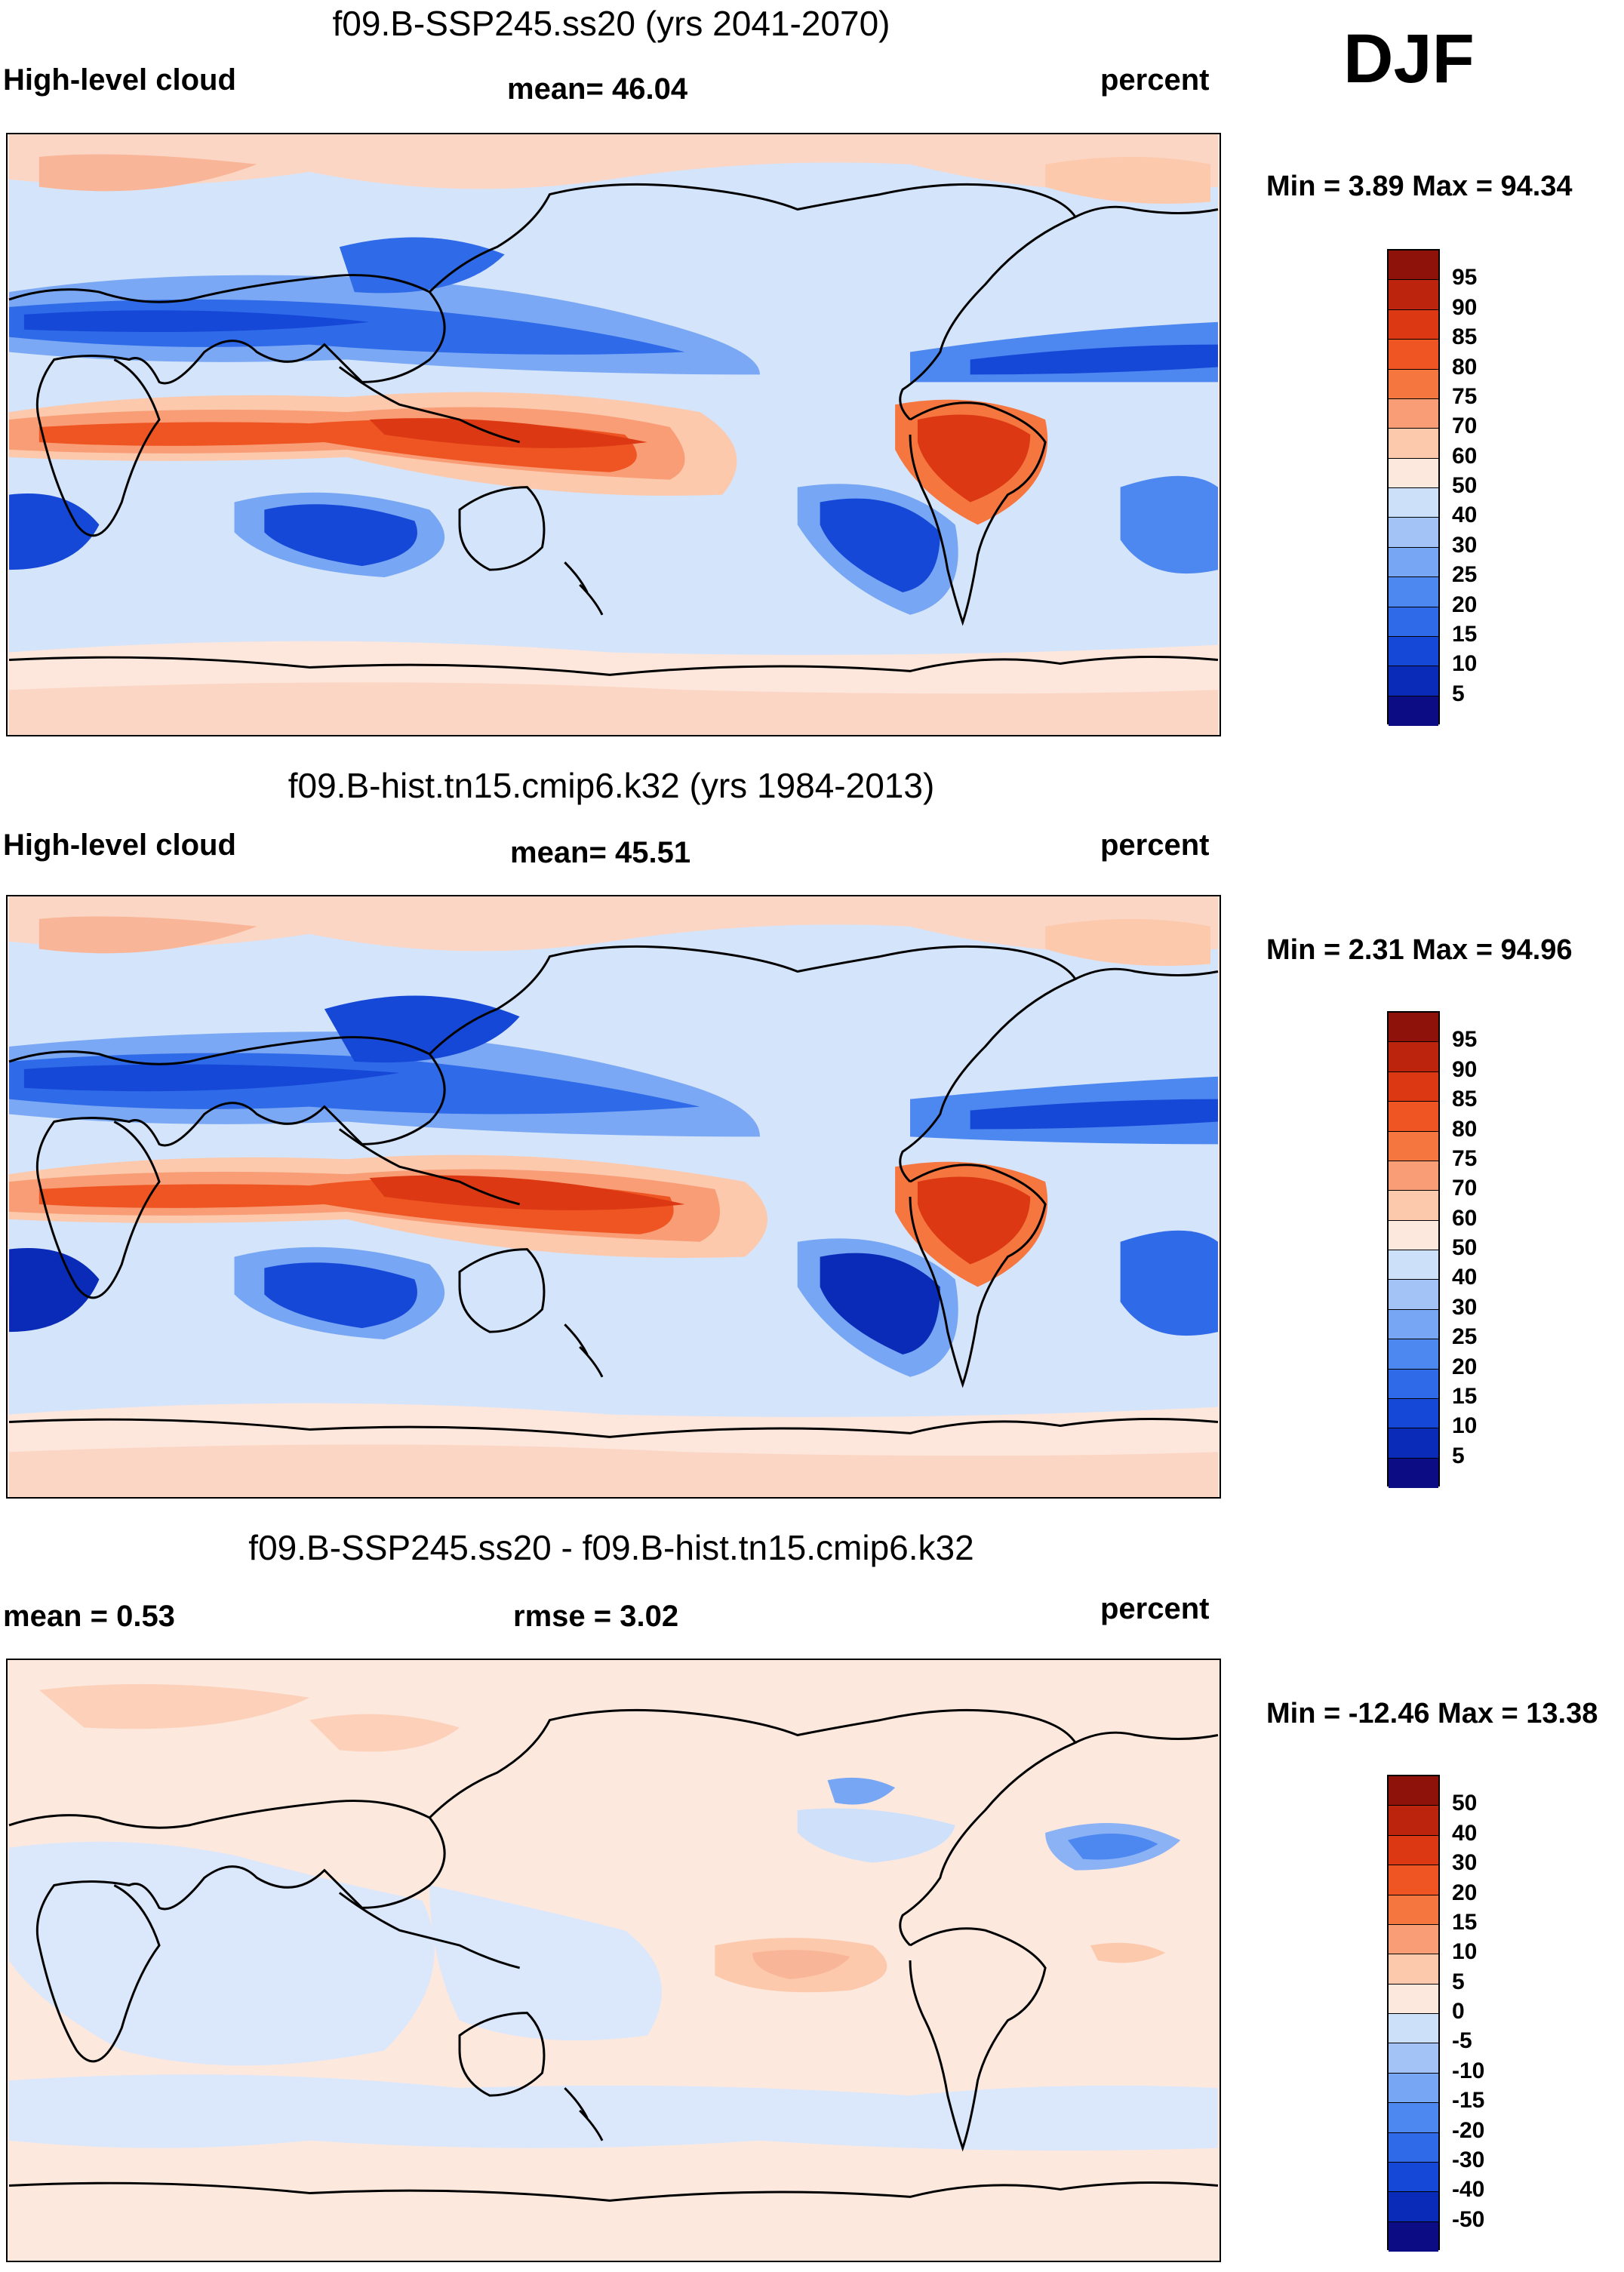 Image resolution: width=1624 pixels, height=2272 pixels. Describe the element at coordinates (119, 845) in the screenshot. I see `panel-2-variable-label: High-level cloud` at that location.